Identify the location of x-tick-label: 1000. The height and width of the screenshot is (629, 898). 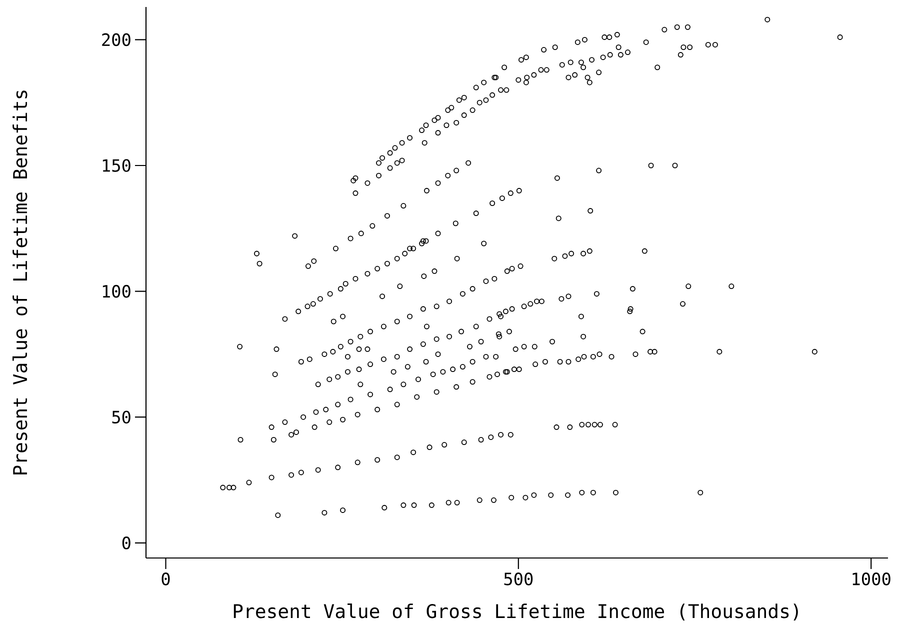
(871, 579).